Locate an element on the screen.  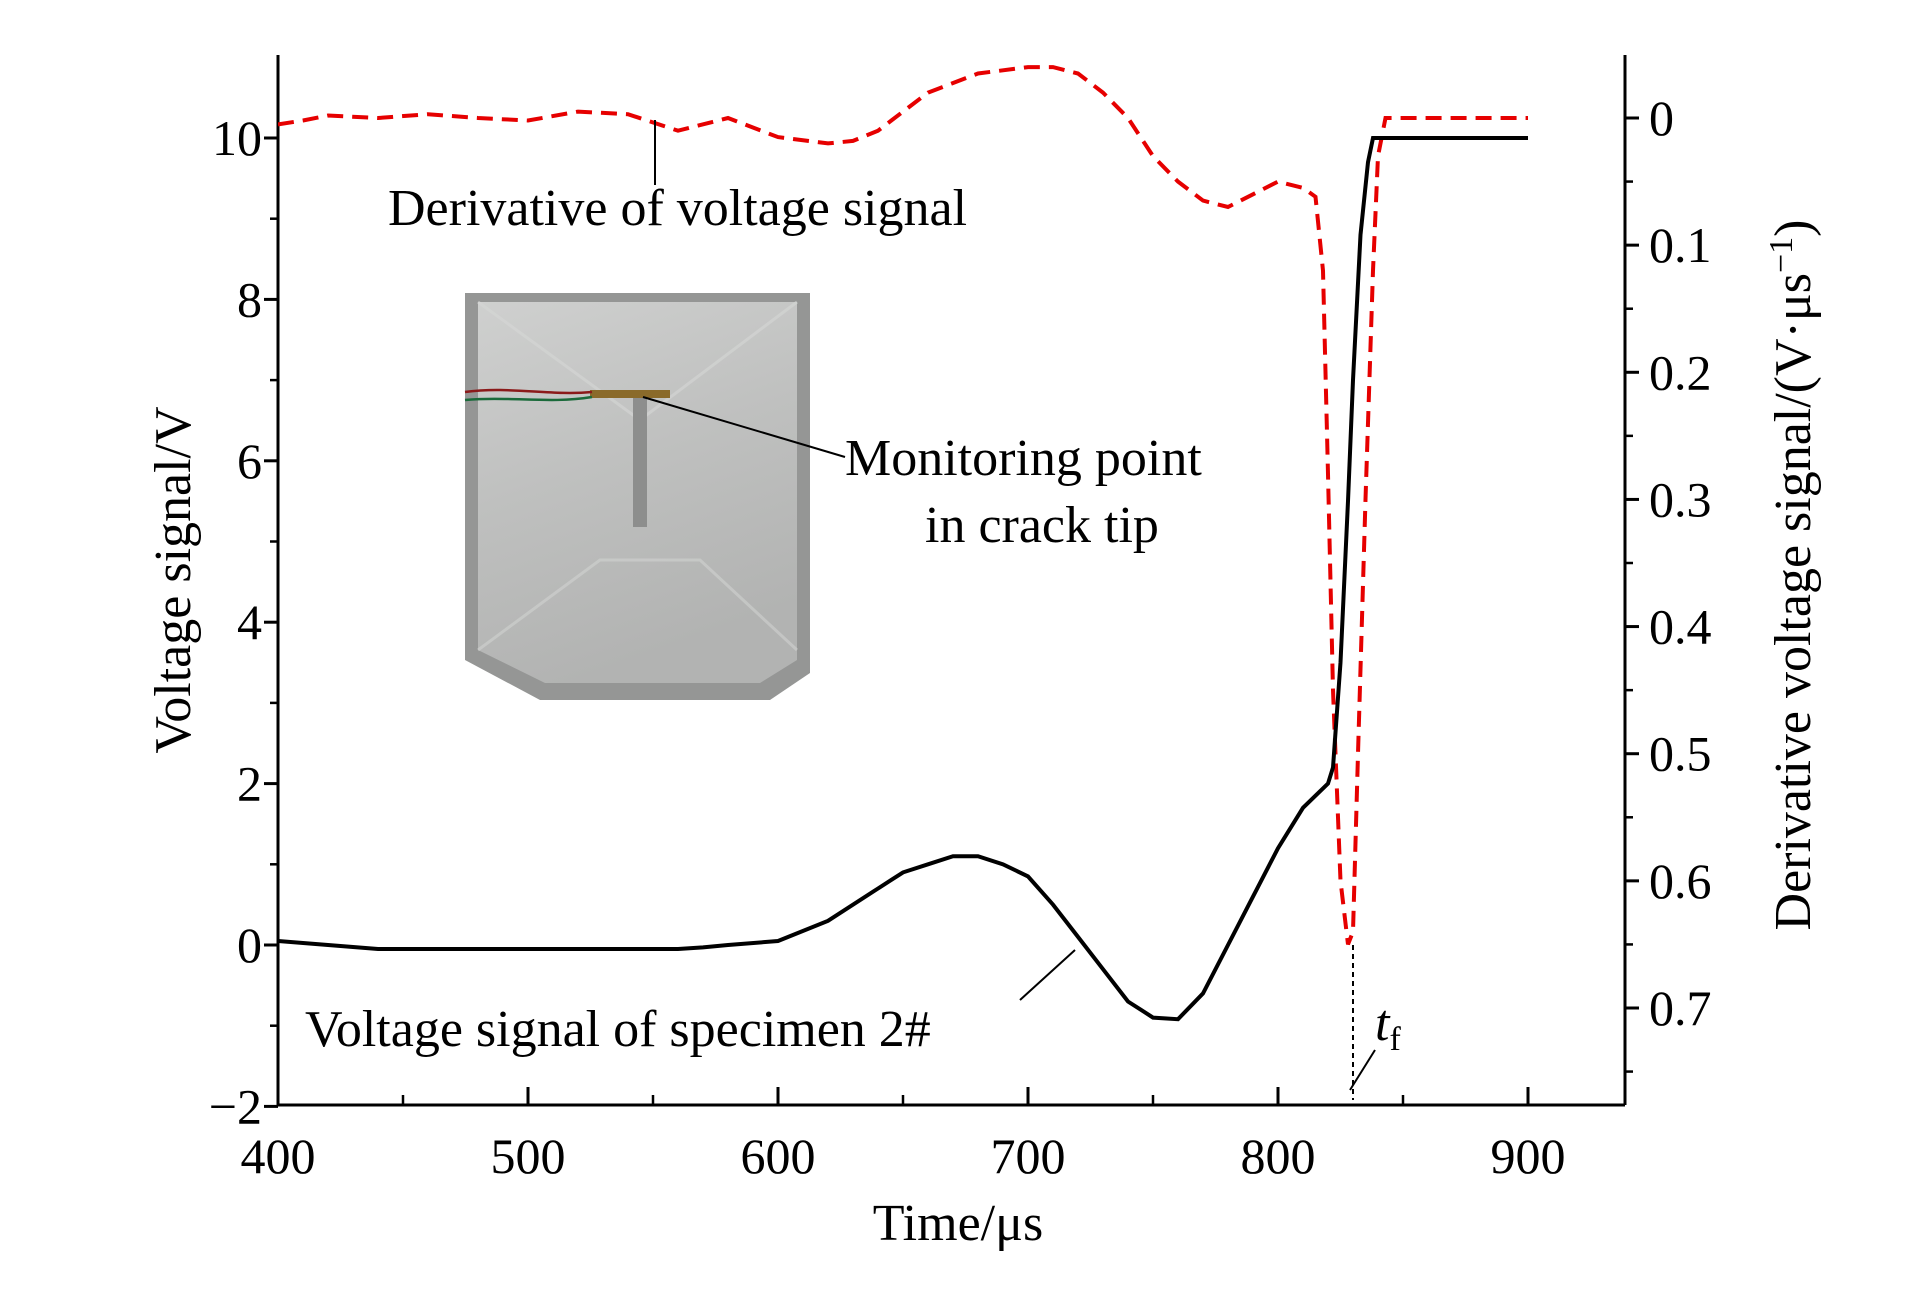
leader-tf is located at coordinates (1362, 1070).